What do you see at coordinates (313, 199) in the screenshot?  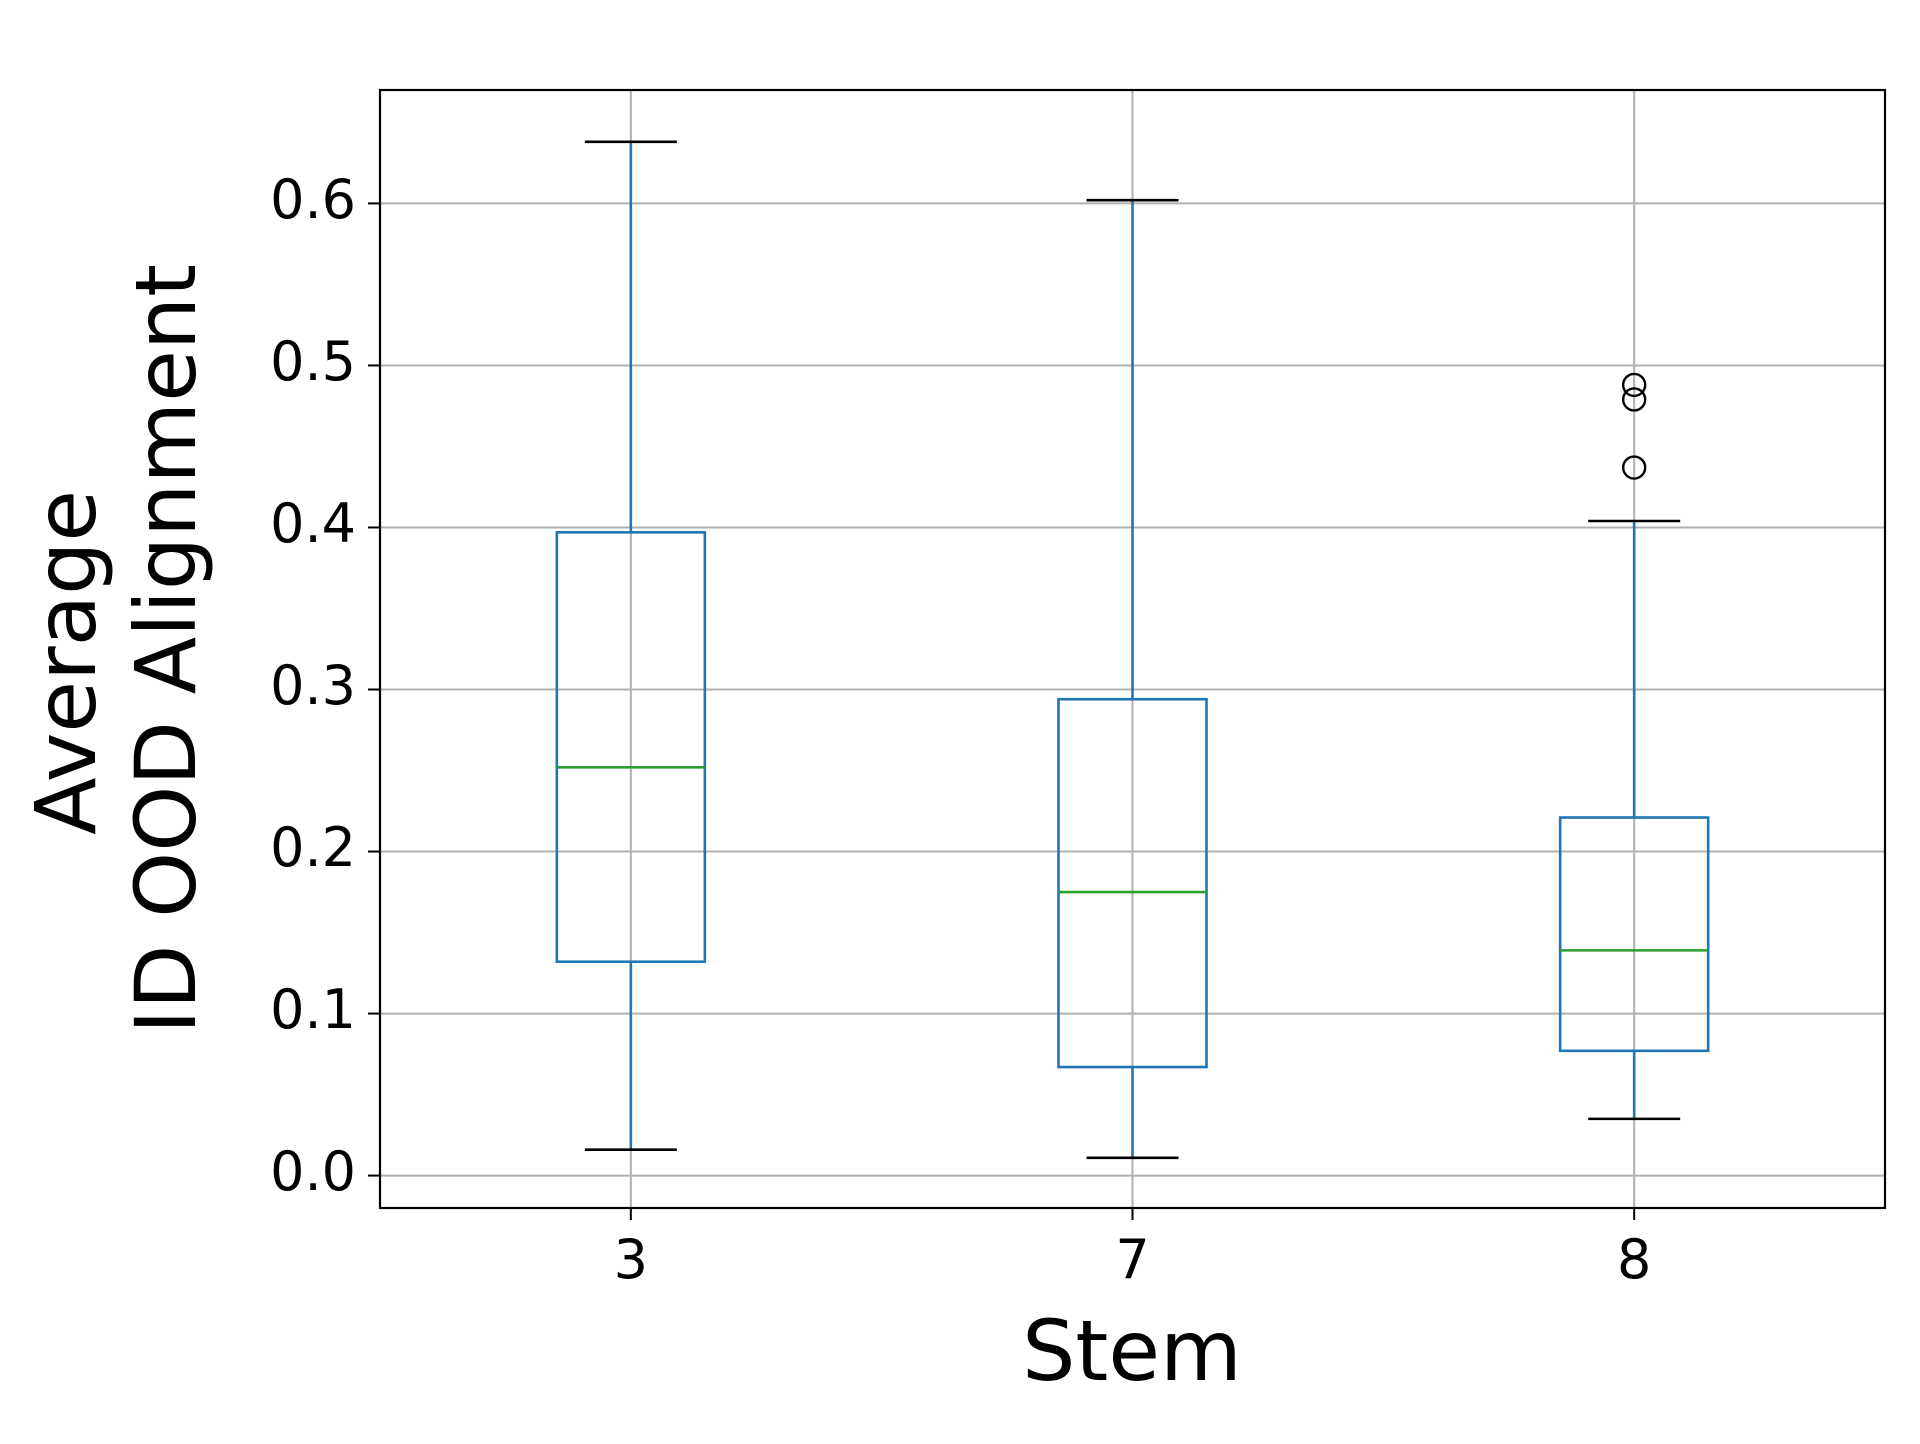 I see `y-tick-label: 0.6` at bounding box center [313, 199].